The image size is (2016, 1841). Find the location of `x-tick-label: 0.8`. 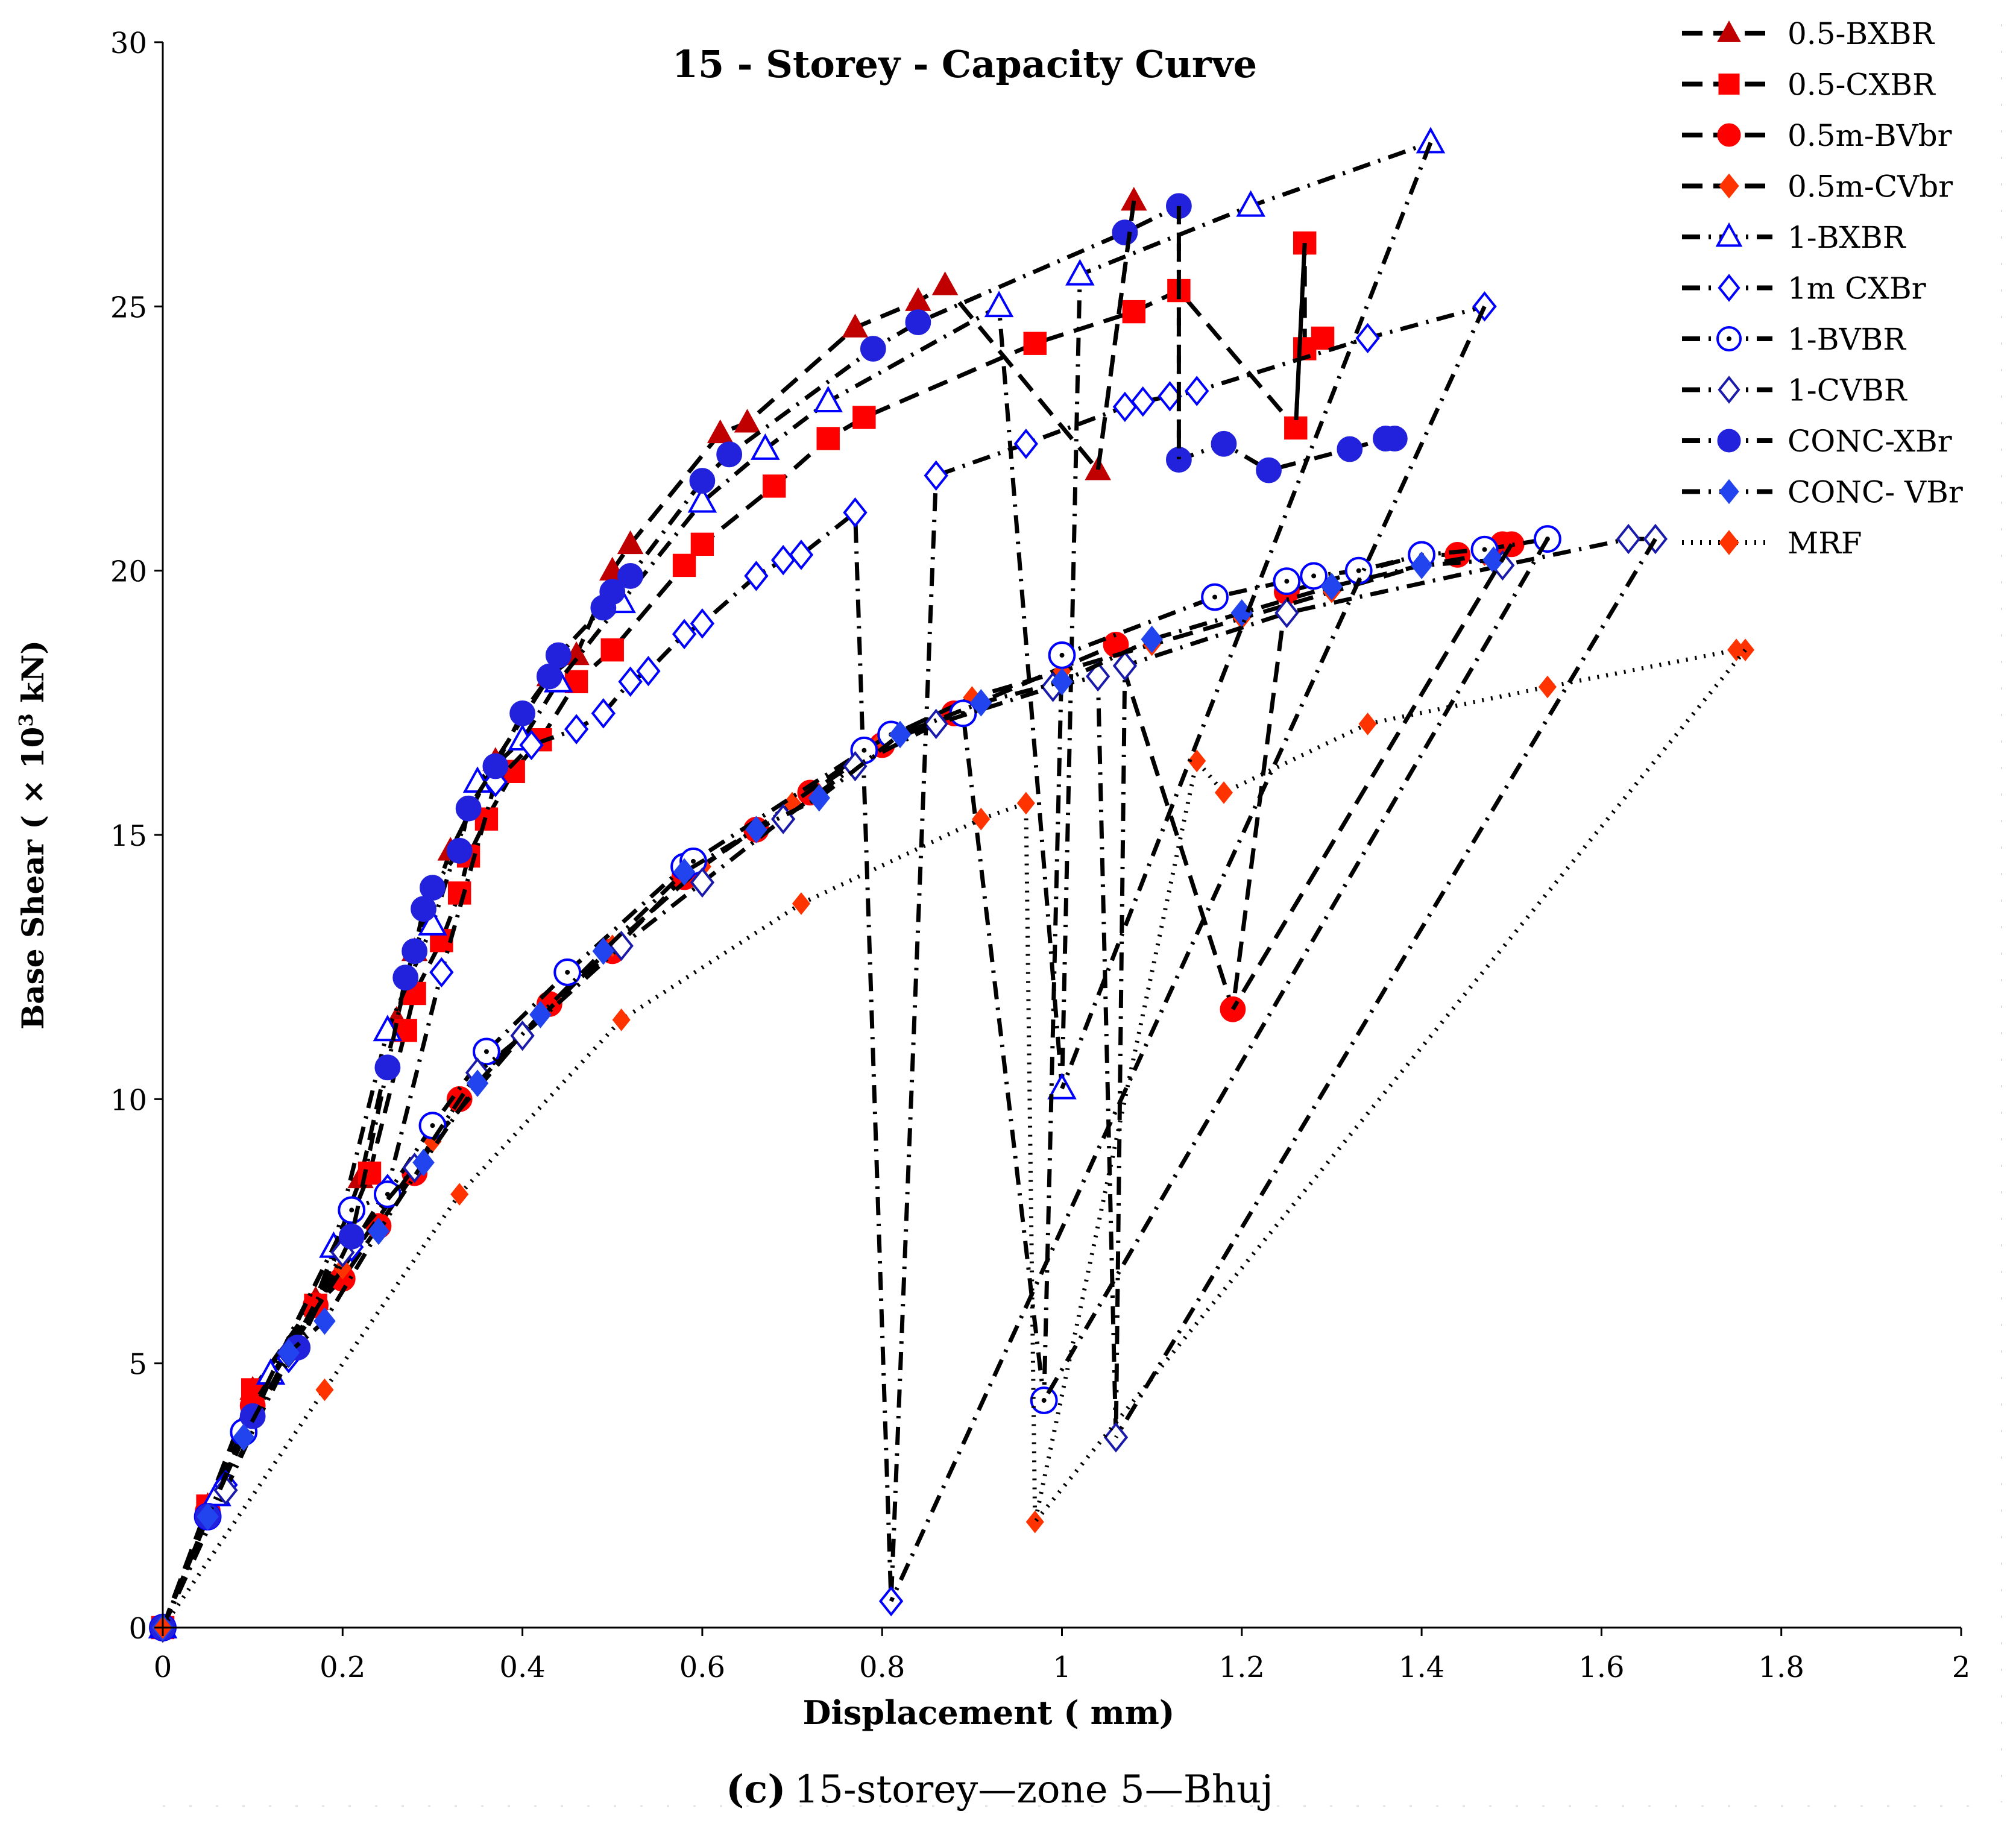

x-tick-label: 0.8 is located at coordinates (882, 1667).